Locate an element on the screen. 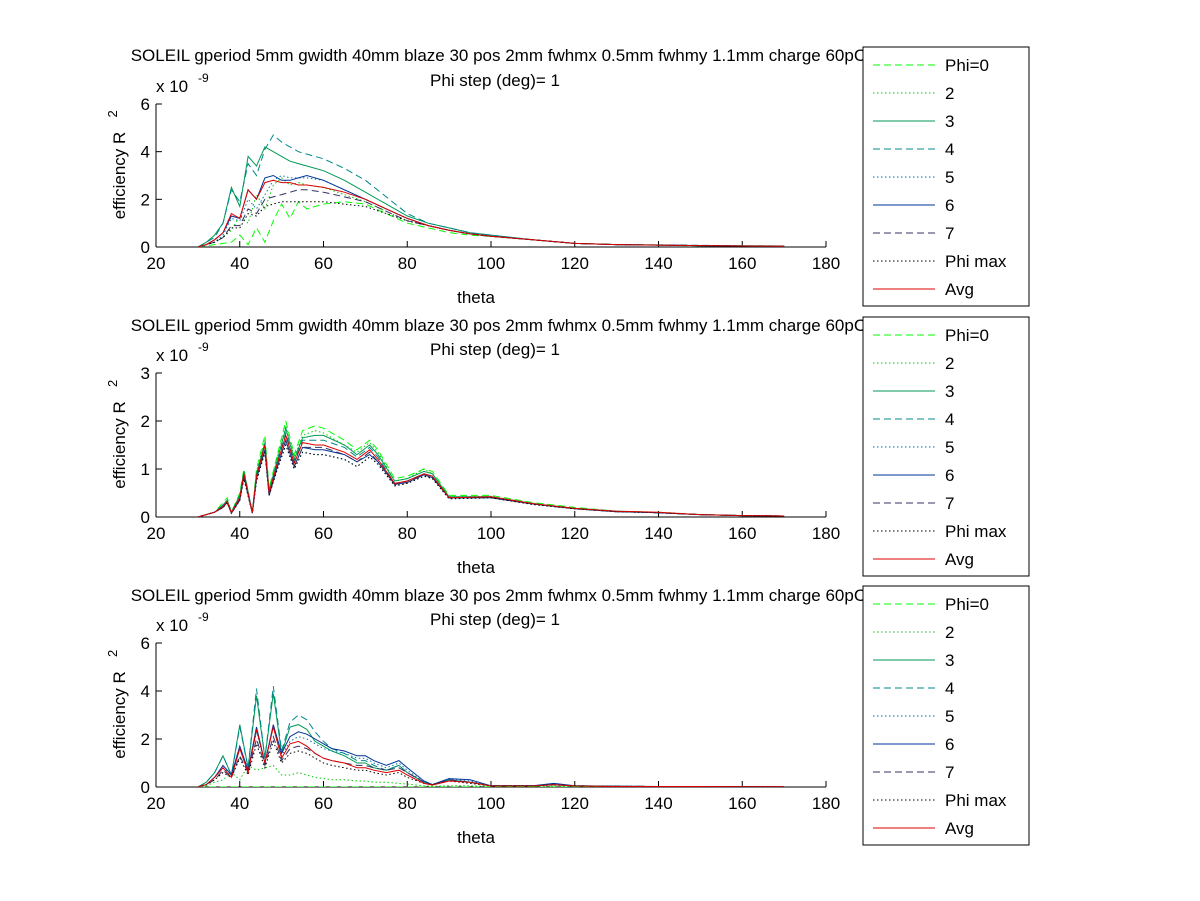 This screenshot has height=901, width=1200. series-line-avg is located at coordinates (491, 213).